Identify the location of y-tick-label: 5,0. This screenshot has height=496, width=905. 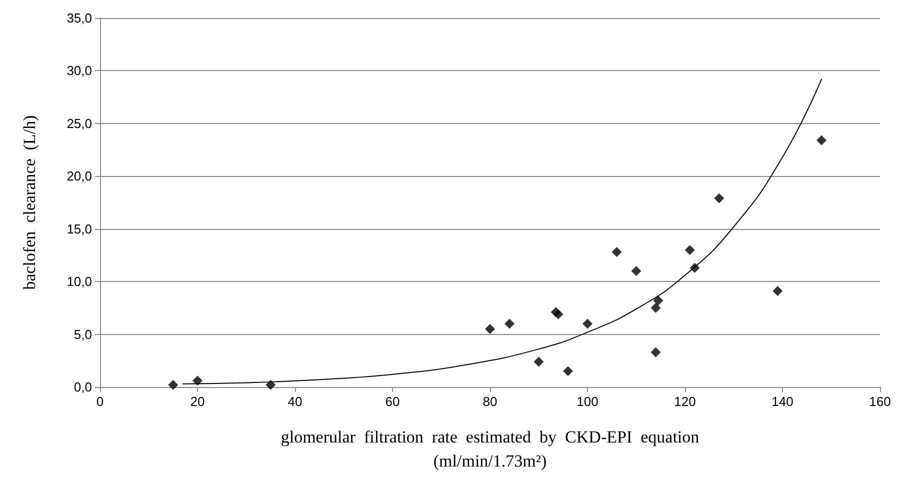
(83, 334).